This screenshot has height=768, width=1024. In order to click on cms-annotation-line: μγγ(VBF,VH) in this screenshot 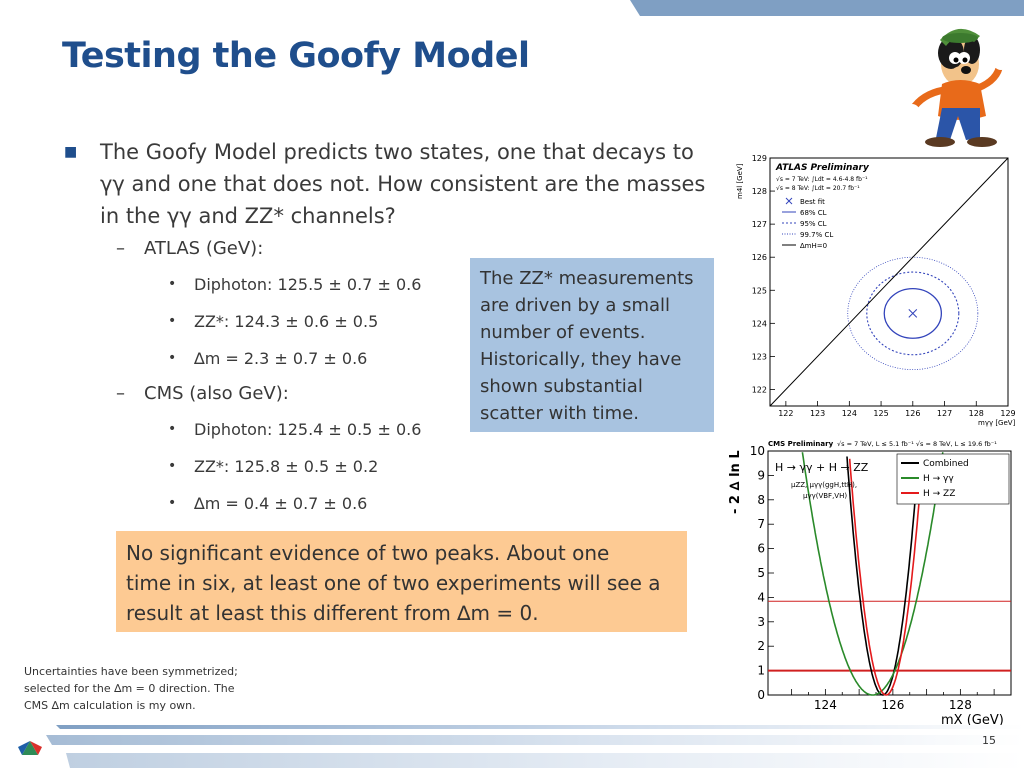, I will do `click(825, 496)`.